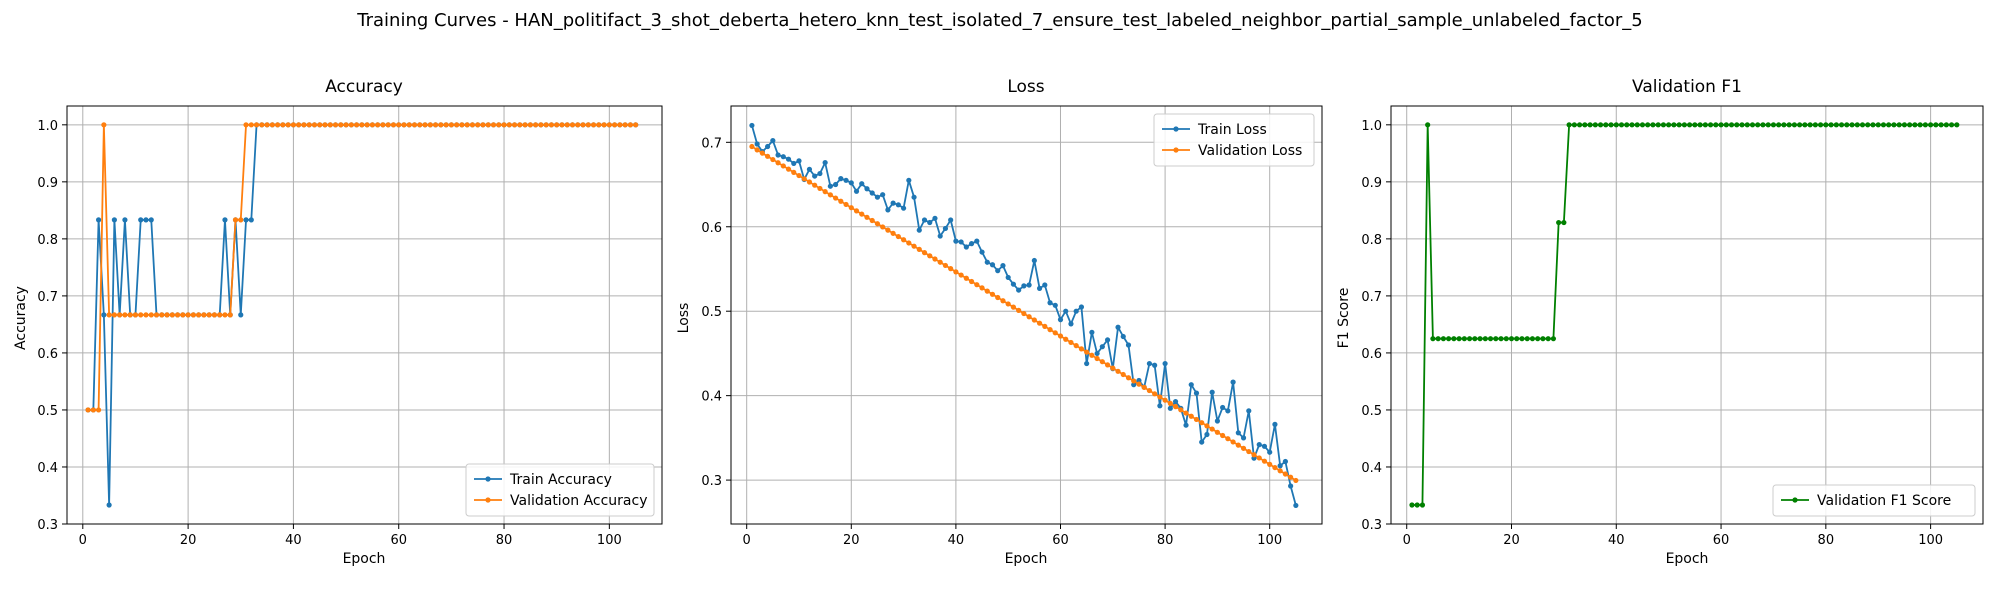 The image size is (2000, 600). I want to click on loss-x-tick-label: 100, so click(1269, 540).